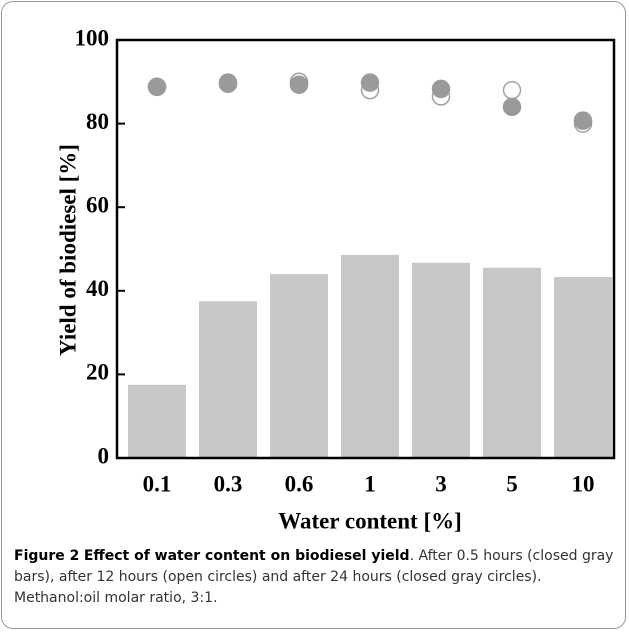 This screenshot has height=632, width=629. What do you see at coordinates (228, 483) in the screenshot?
I see `x-tick-label: 0.3` at bounding box center [228, 483].